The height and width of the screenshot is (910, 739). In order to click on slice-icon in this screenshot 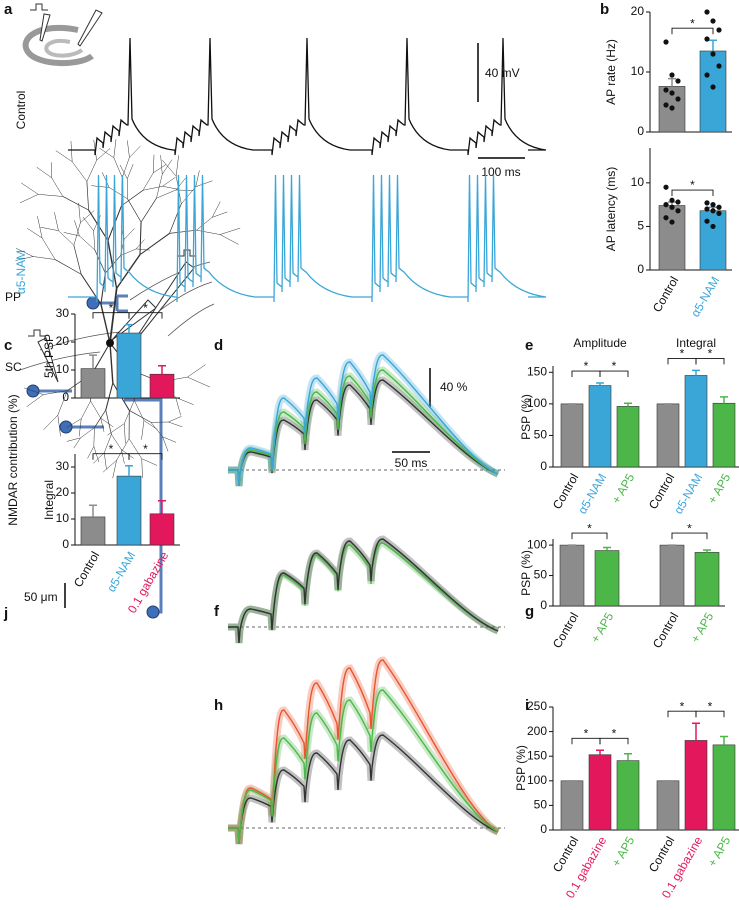, I will do `click(58, 45)`.